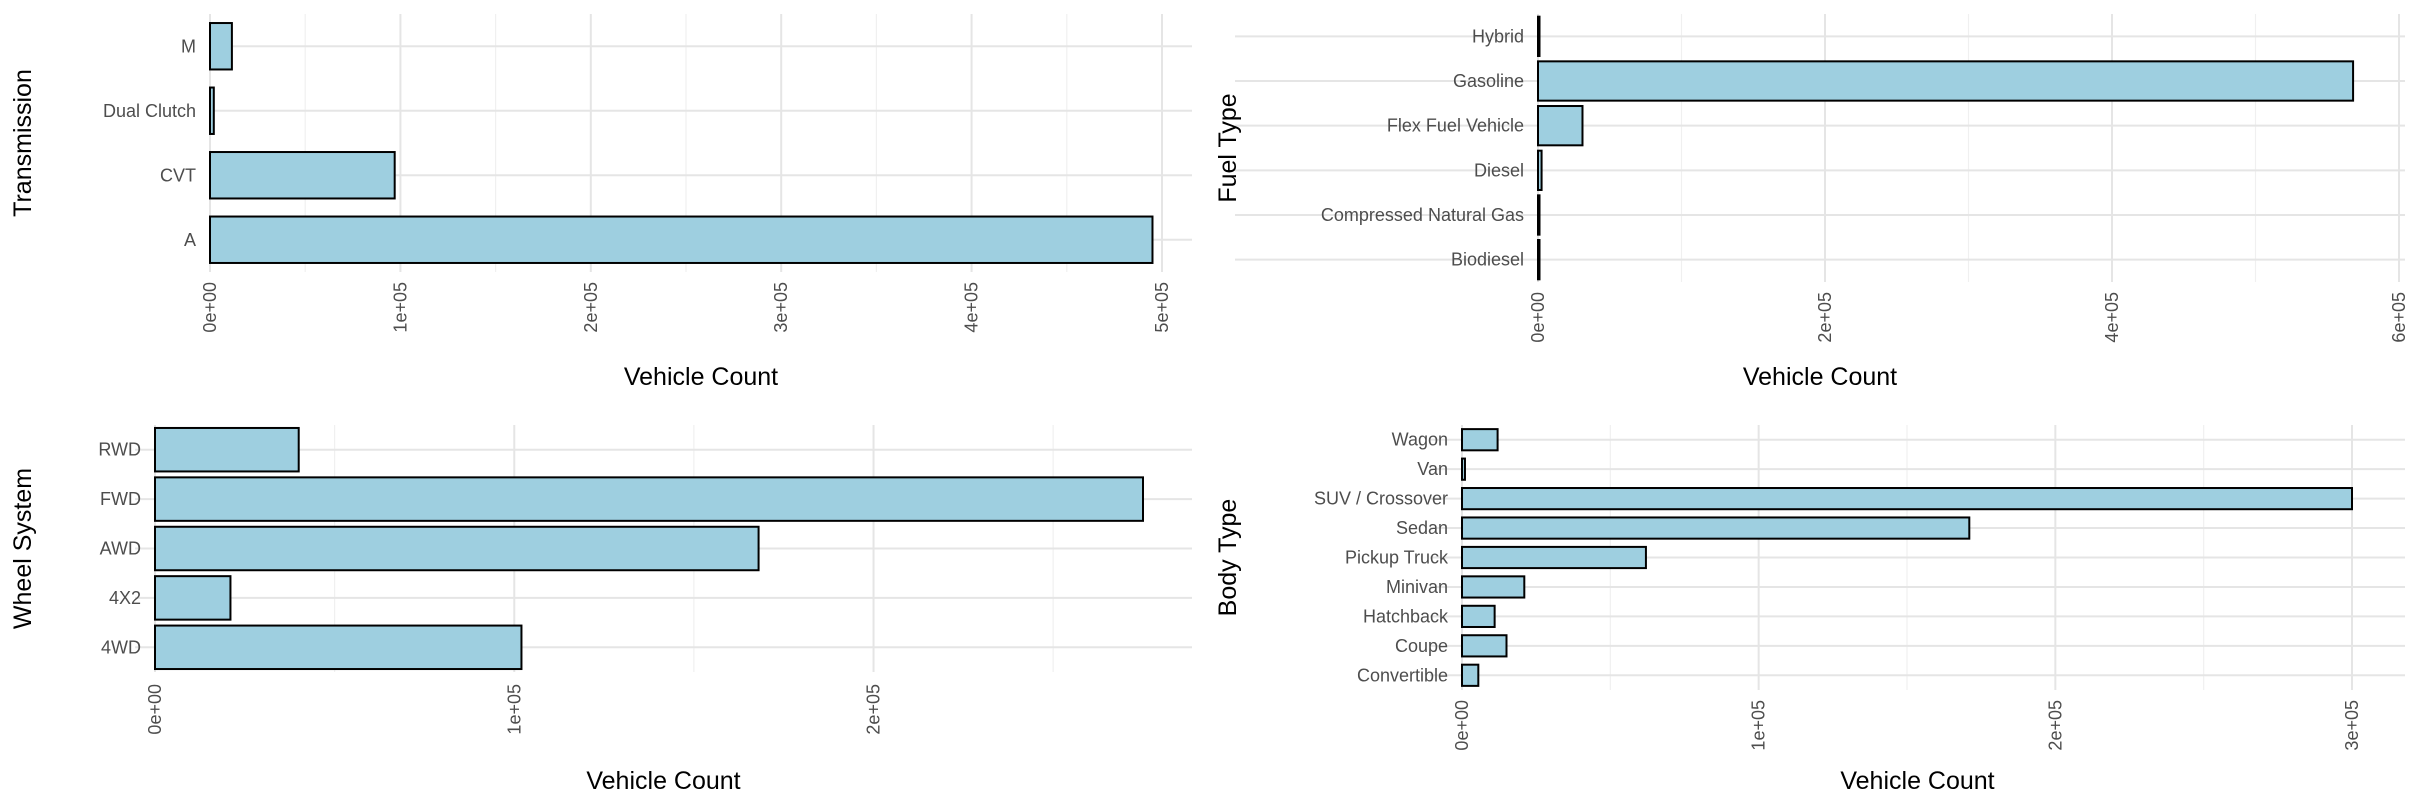  Describe the element at coordinates (1498, 36) in the screenshot. I see `y-tick-label: Hybrid` at that location.